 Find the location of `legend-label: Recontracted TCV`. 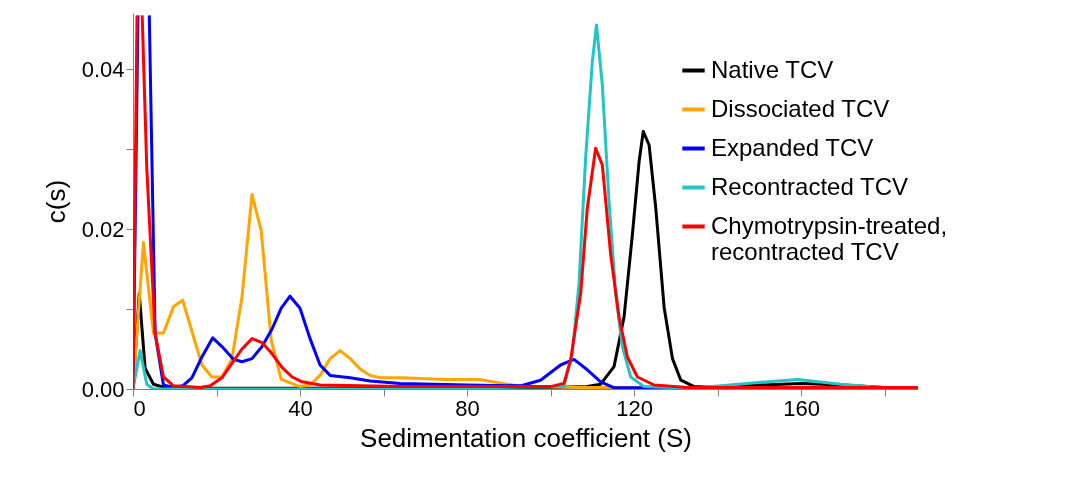

legend-label: Recontracted TCV is located at coordinates (809, 186).